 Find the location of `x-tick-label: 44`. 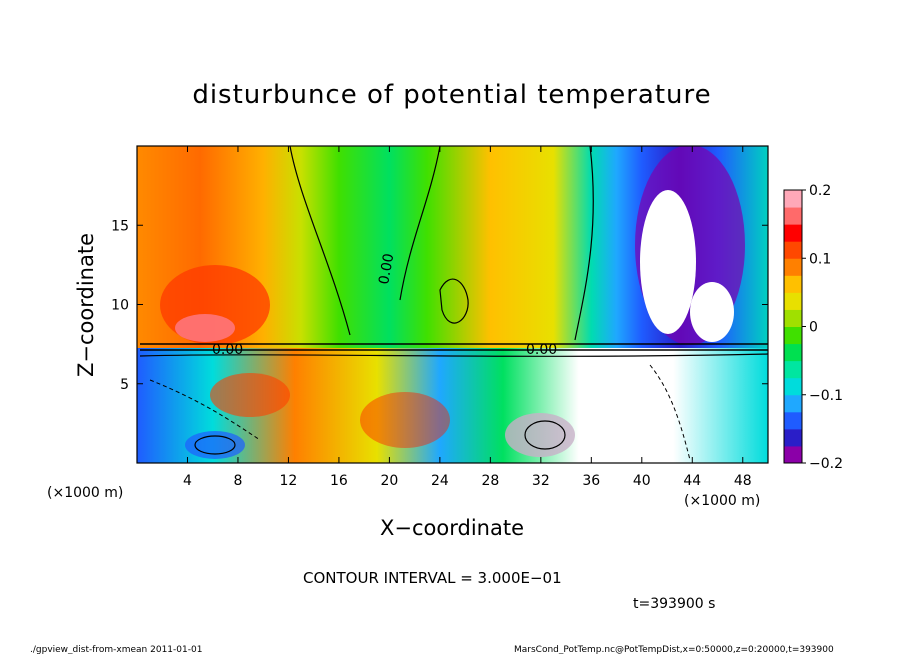

x-tick-label: 44 is located at coordinates (692, 481).